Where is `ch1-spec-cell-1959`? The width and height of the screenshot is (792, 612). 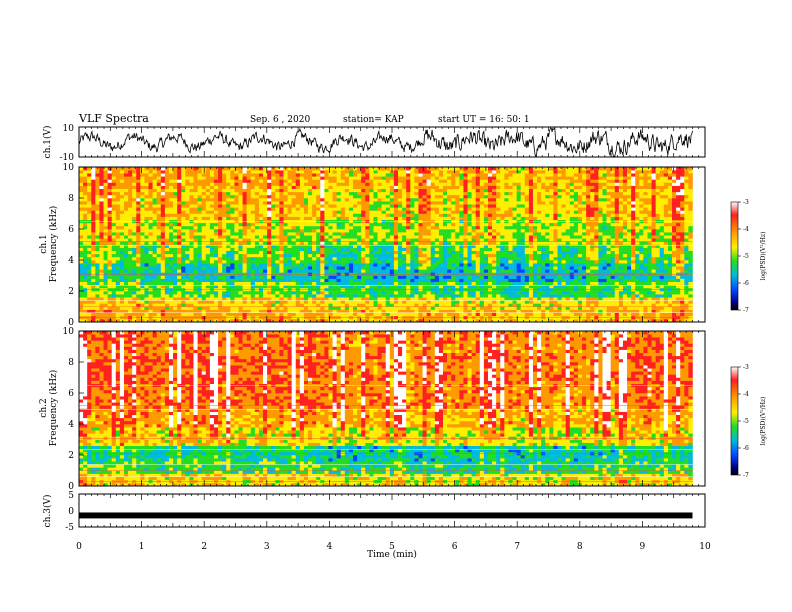 ch1-spec-cell-1959 is located at coordinates (240, 293).